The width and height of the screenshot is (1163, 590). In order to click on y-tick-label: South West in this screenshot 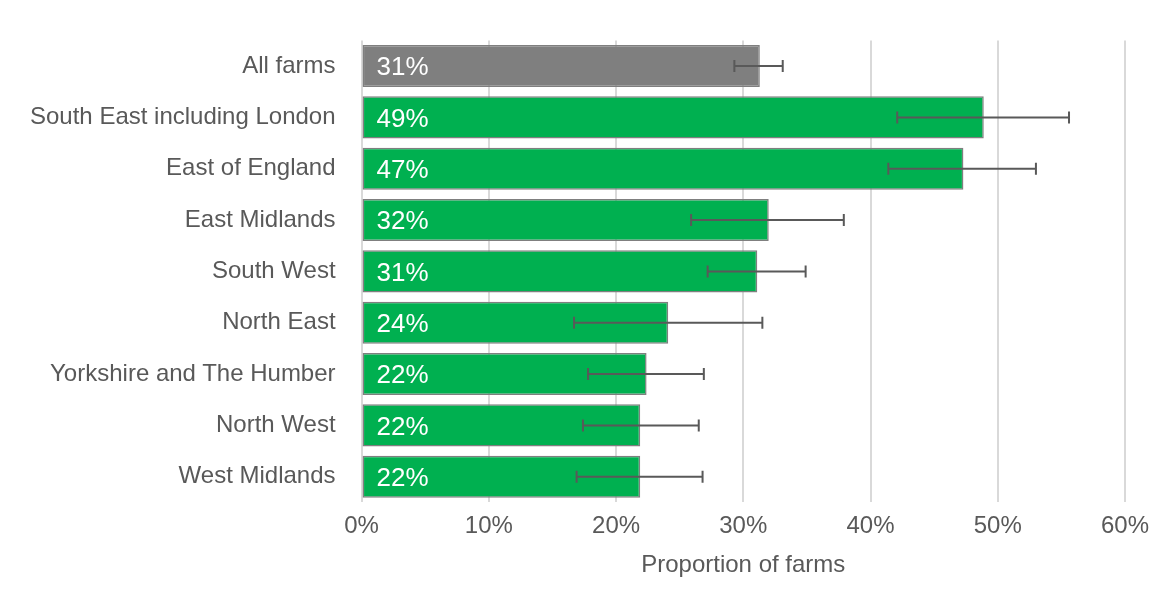, I will do `click(273, 270)`.